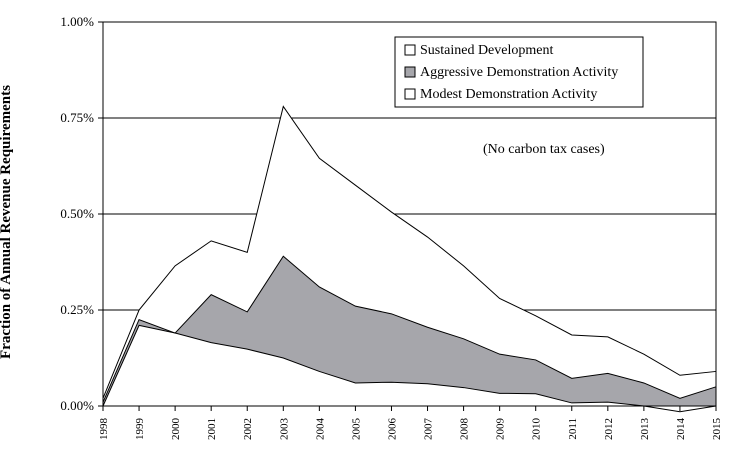 The width and height of the screenshot is (732, 464). I want to click on legend-item-modest-demonstration: Modest Demonstration Activity, so click(508, 94).